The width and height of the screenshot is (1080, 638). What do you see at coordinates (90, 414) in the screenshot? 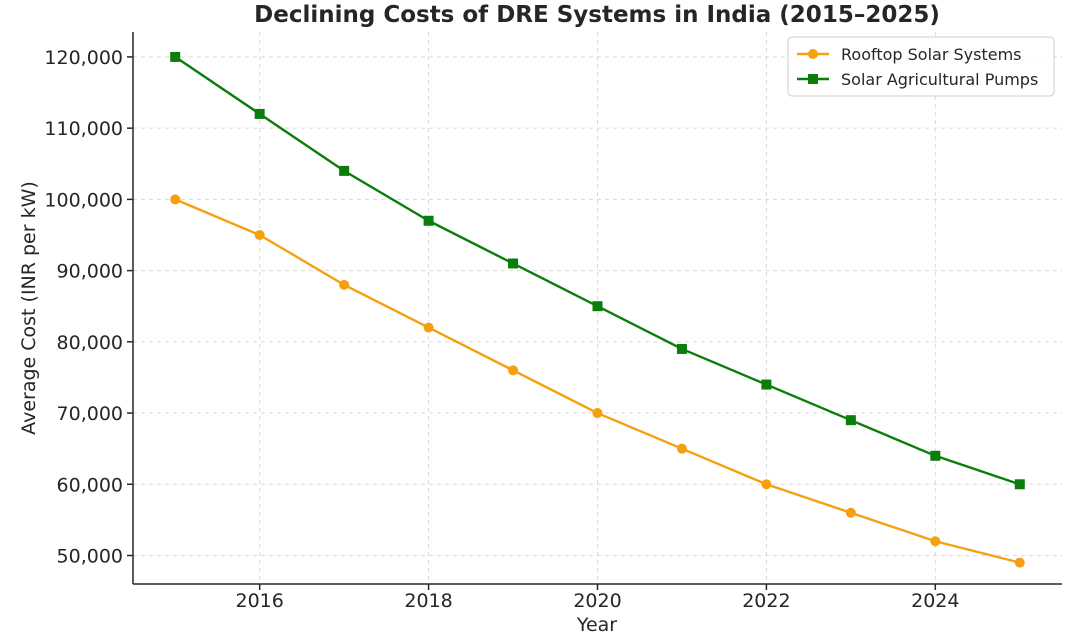
I see `y-tick-label: 70,000` at bounding box center [90, 414].